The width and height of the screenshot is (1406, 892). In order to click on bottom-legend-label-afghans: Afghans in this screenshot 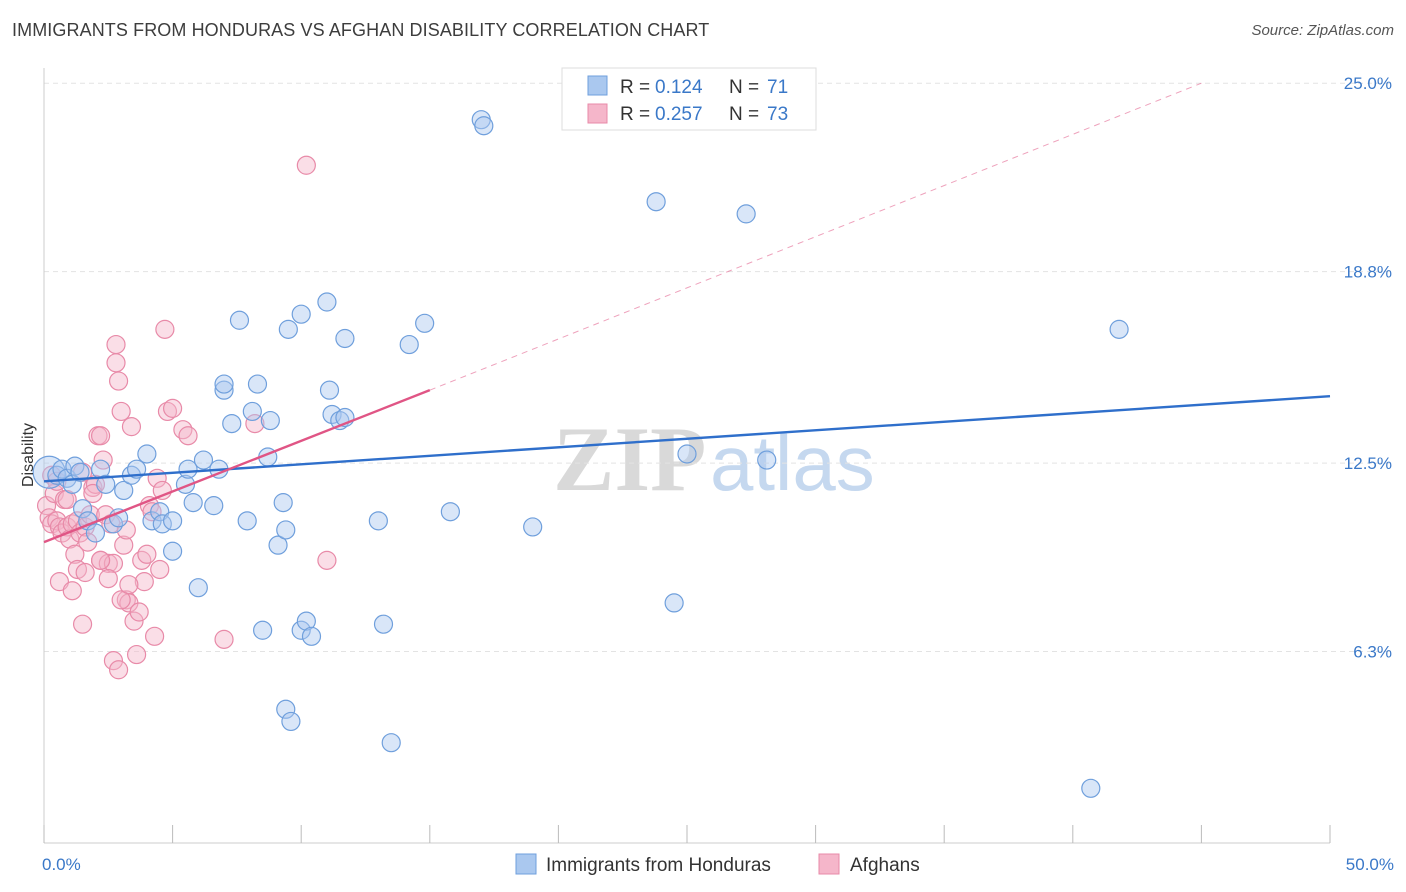, I will do `click(885, 865)`.